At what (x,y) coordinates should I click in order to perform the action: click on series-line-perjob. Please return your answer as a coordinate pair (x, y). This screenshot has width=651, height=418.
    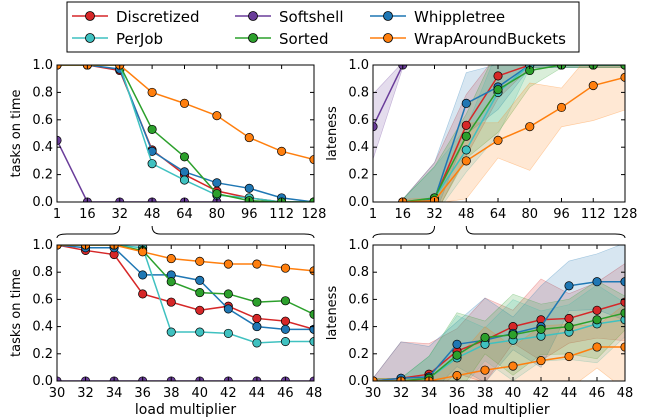
    Looking at the image, I should click on (513, 133).